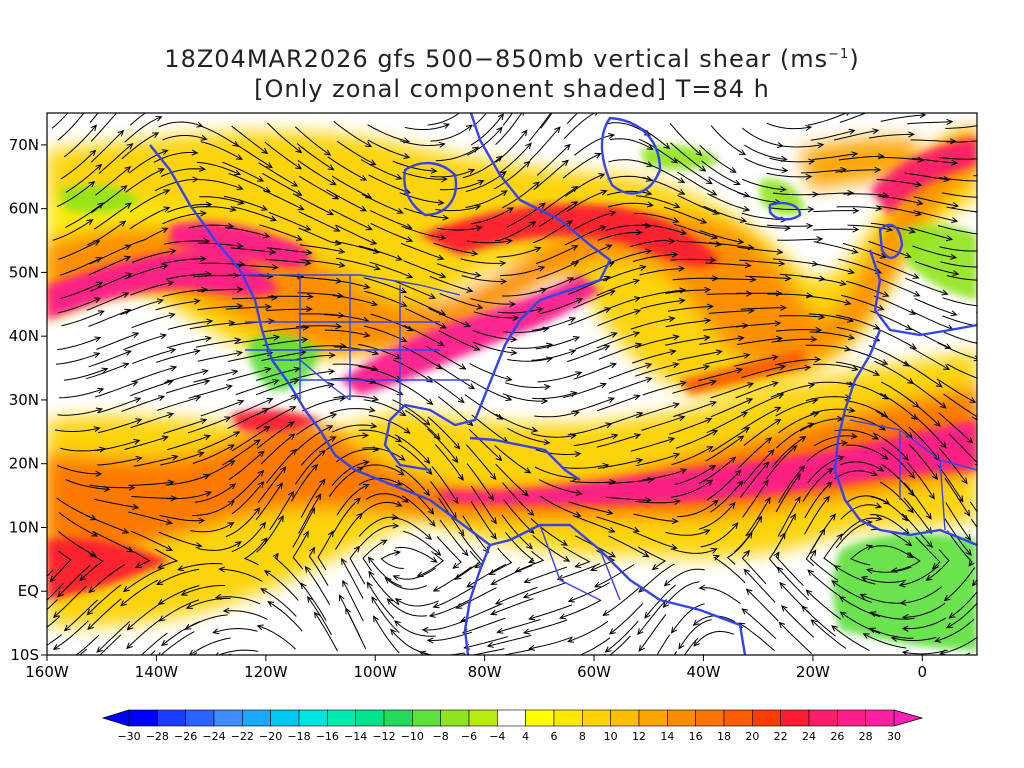 This screenshot has height=768, width=1024. What do you see at coordinates (412, 736) in the screenshot?
I see `colorbar-label: −10` at bounding box center [412, 736].